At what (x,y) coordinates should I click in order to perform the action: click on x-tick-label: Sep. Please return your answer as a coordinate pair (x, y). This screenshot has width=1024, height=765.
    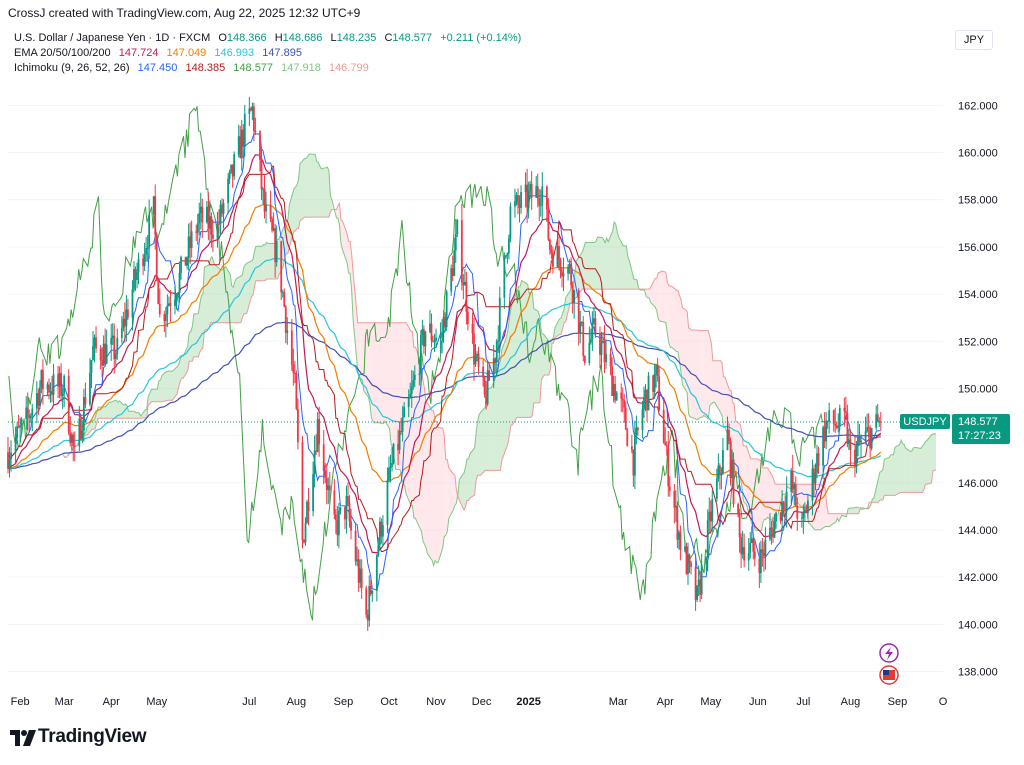
    Looking at the image, I should click on (898, 702).